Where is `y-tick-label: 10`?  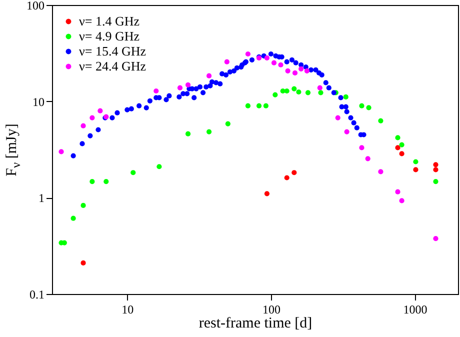 y-tick-label: 10 is located at coordinates (38, 101).